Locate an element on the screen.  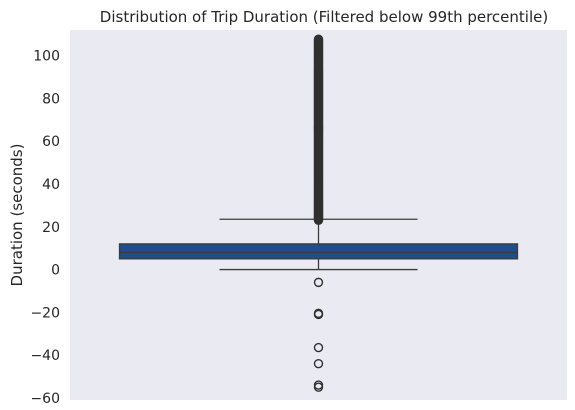
outliers is located at coordinates (318, 213).